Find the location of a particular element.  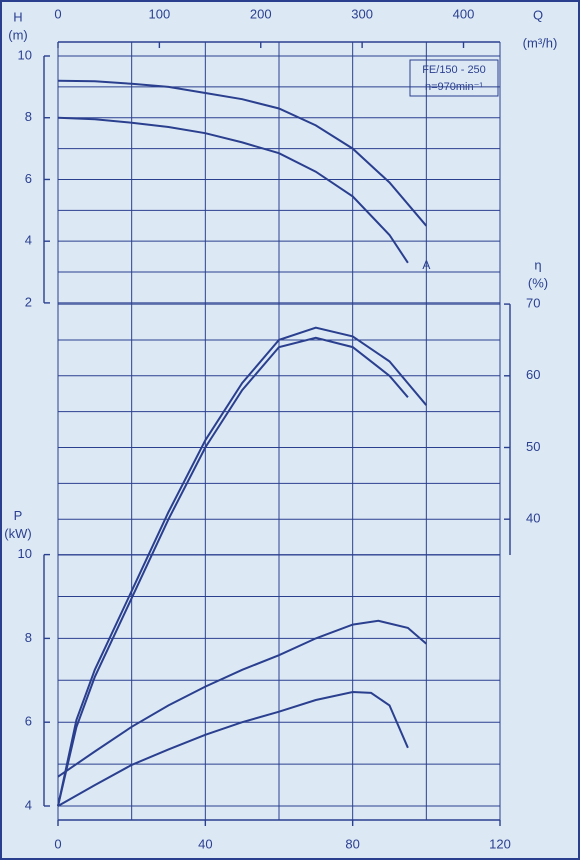

y-axis-unit: (%) is located at coordinates (538, 283).